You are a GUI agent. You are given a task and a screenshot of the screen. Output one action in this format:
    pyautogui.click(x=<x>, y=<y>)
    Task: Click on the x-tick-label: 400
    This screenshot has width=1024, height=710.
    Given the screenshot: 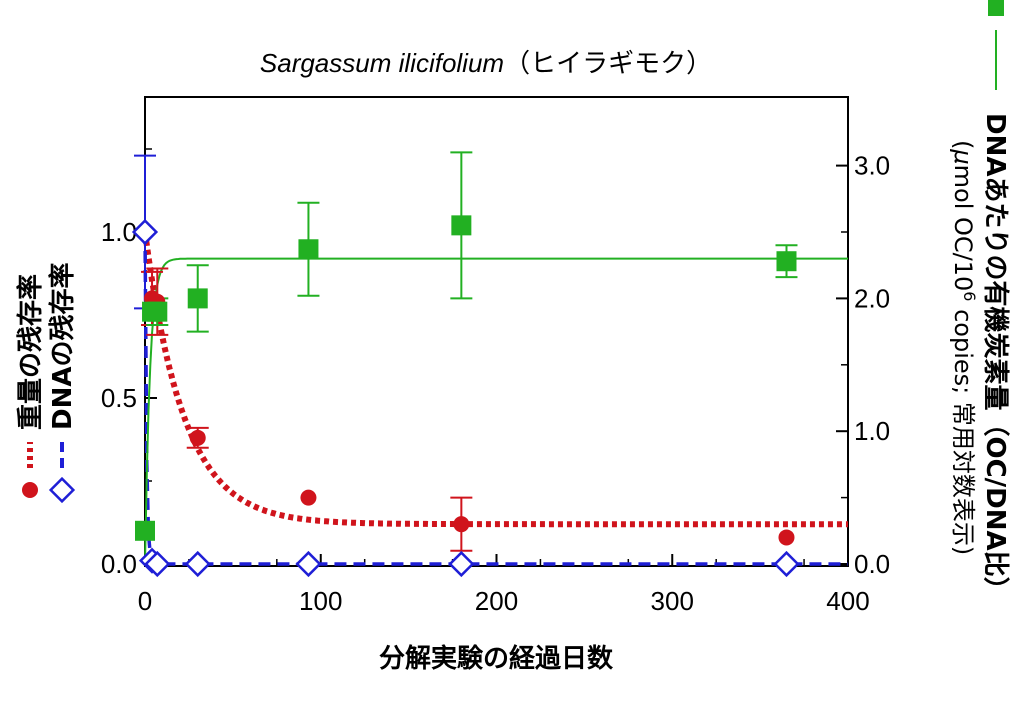 What is the action you would take?
    pyautogui.click(x=847, y=601)
    